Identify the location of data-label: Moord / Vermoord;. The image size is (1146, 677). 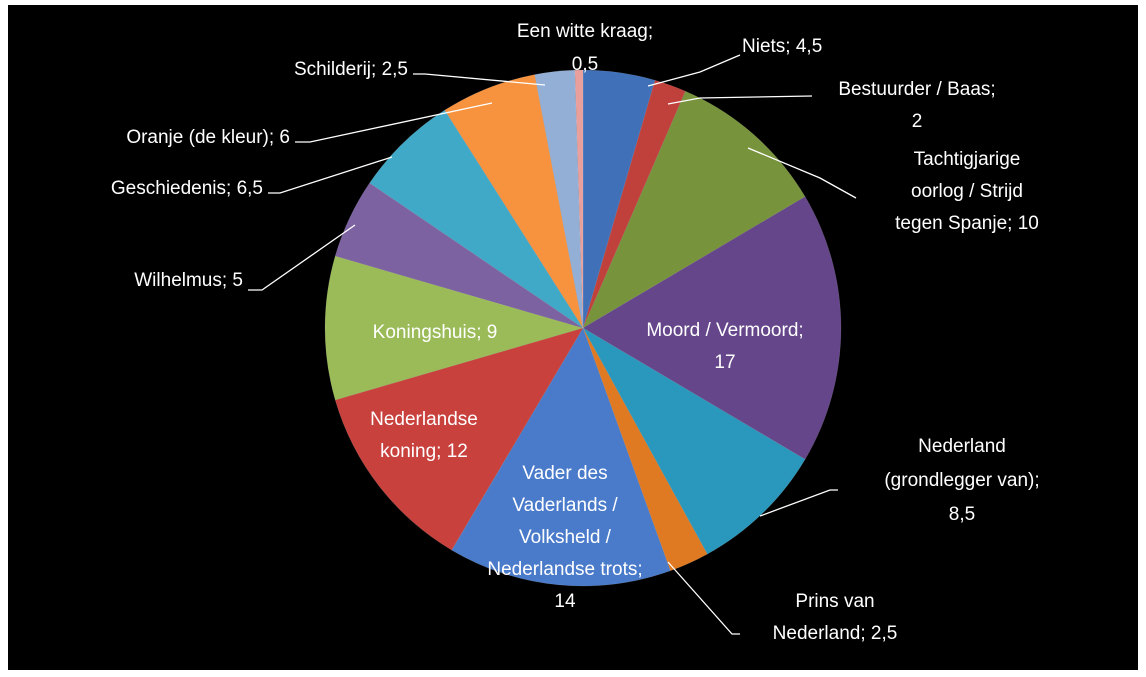
(724, 330).